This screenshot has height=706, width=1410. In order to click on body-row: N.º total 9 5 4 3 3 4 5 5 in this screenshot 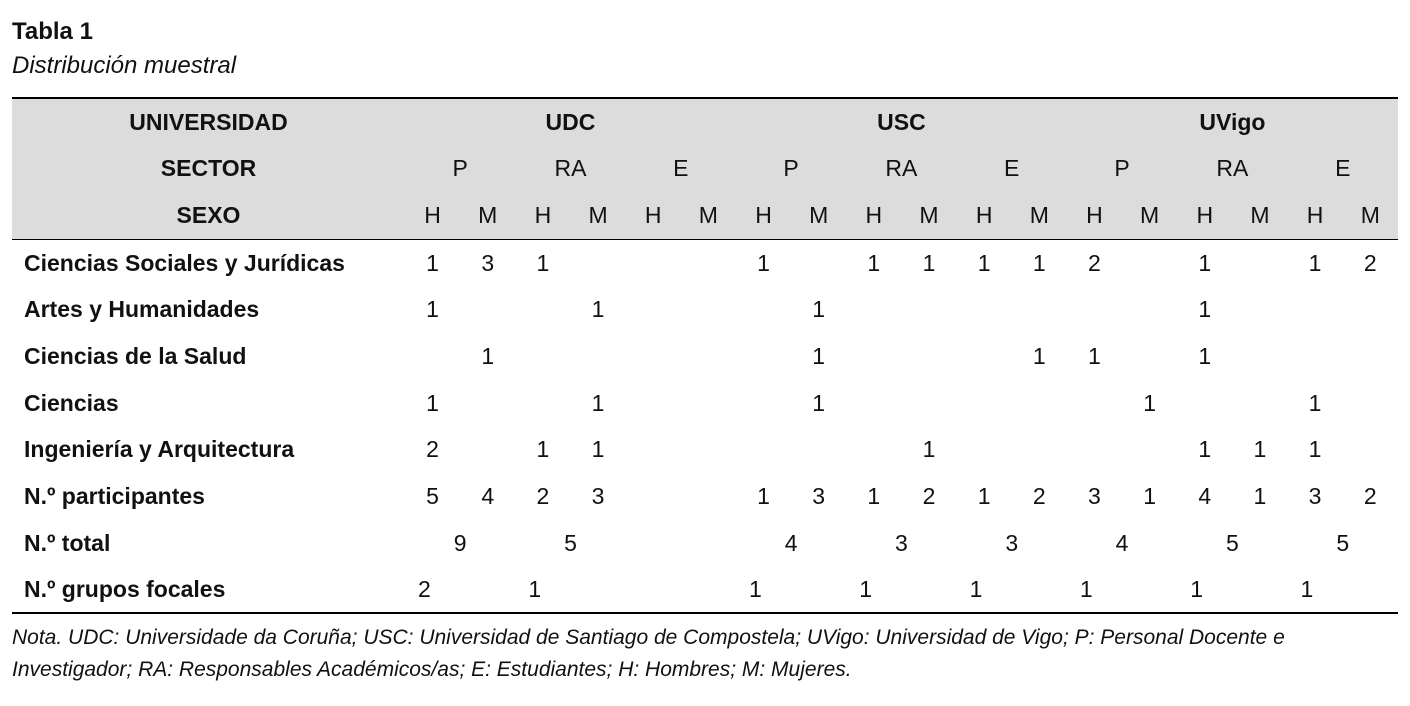, I will do `click(705, 543)`.